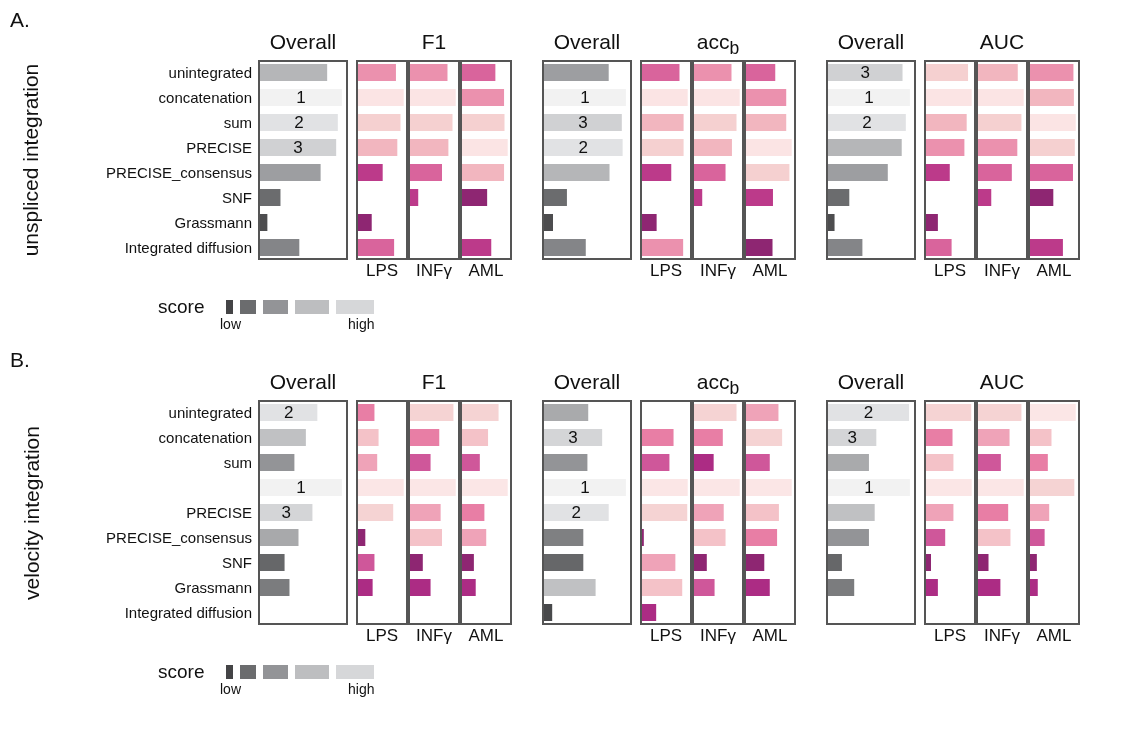 This screenshot has height=740, width=1126. What do you see at coordinates (20, 360) in the screenshot?
I see `text: B.` at bounding box center [20, 360].